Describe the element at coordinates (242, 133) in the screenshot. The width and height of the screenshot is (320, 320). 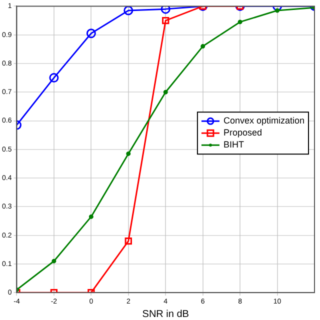
I see `legend-label: Proposed` at that location.